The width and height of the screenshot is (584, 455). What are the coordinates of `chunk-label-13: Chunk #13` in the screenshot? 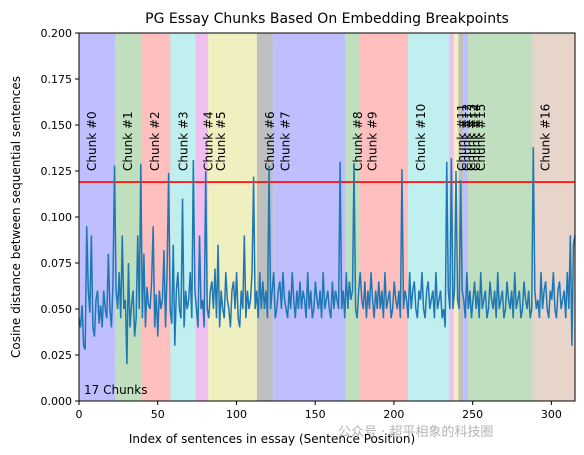 It's located at (471, 137).